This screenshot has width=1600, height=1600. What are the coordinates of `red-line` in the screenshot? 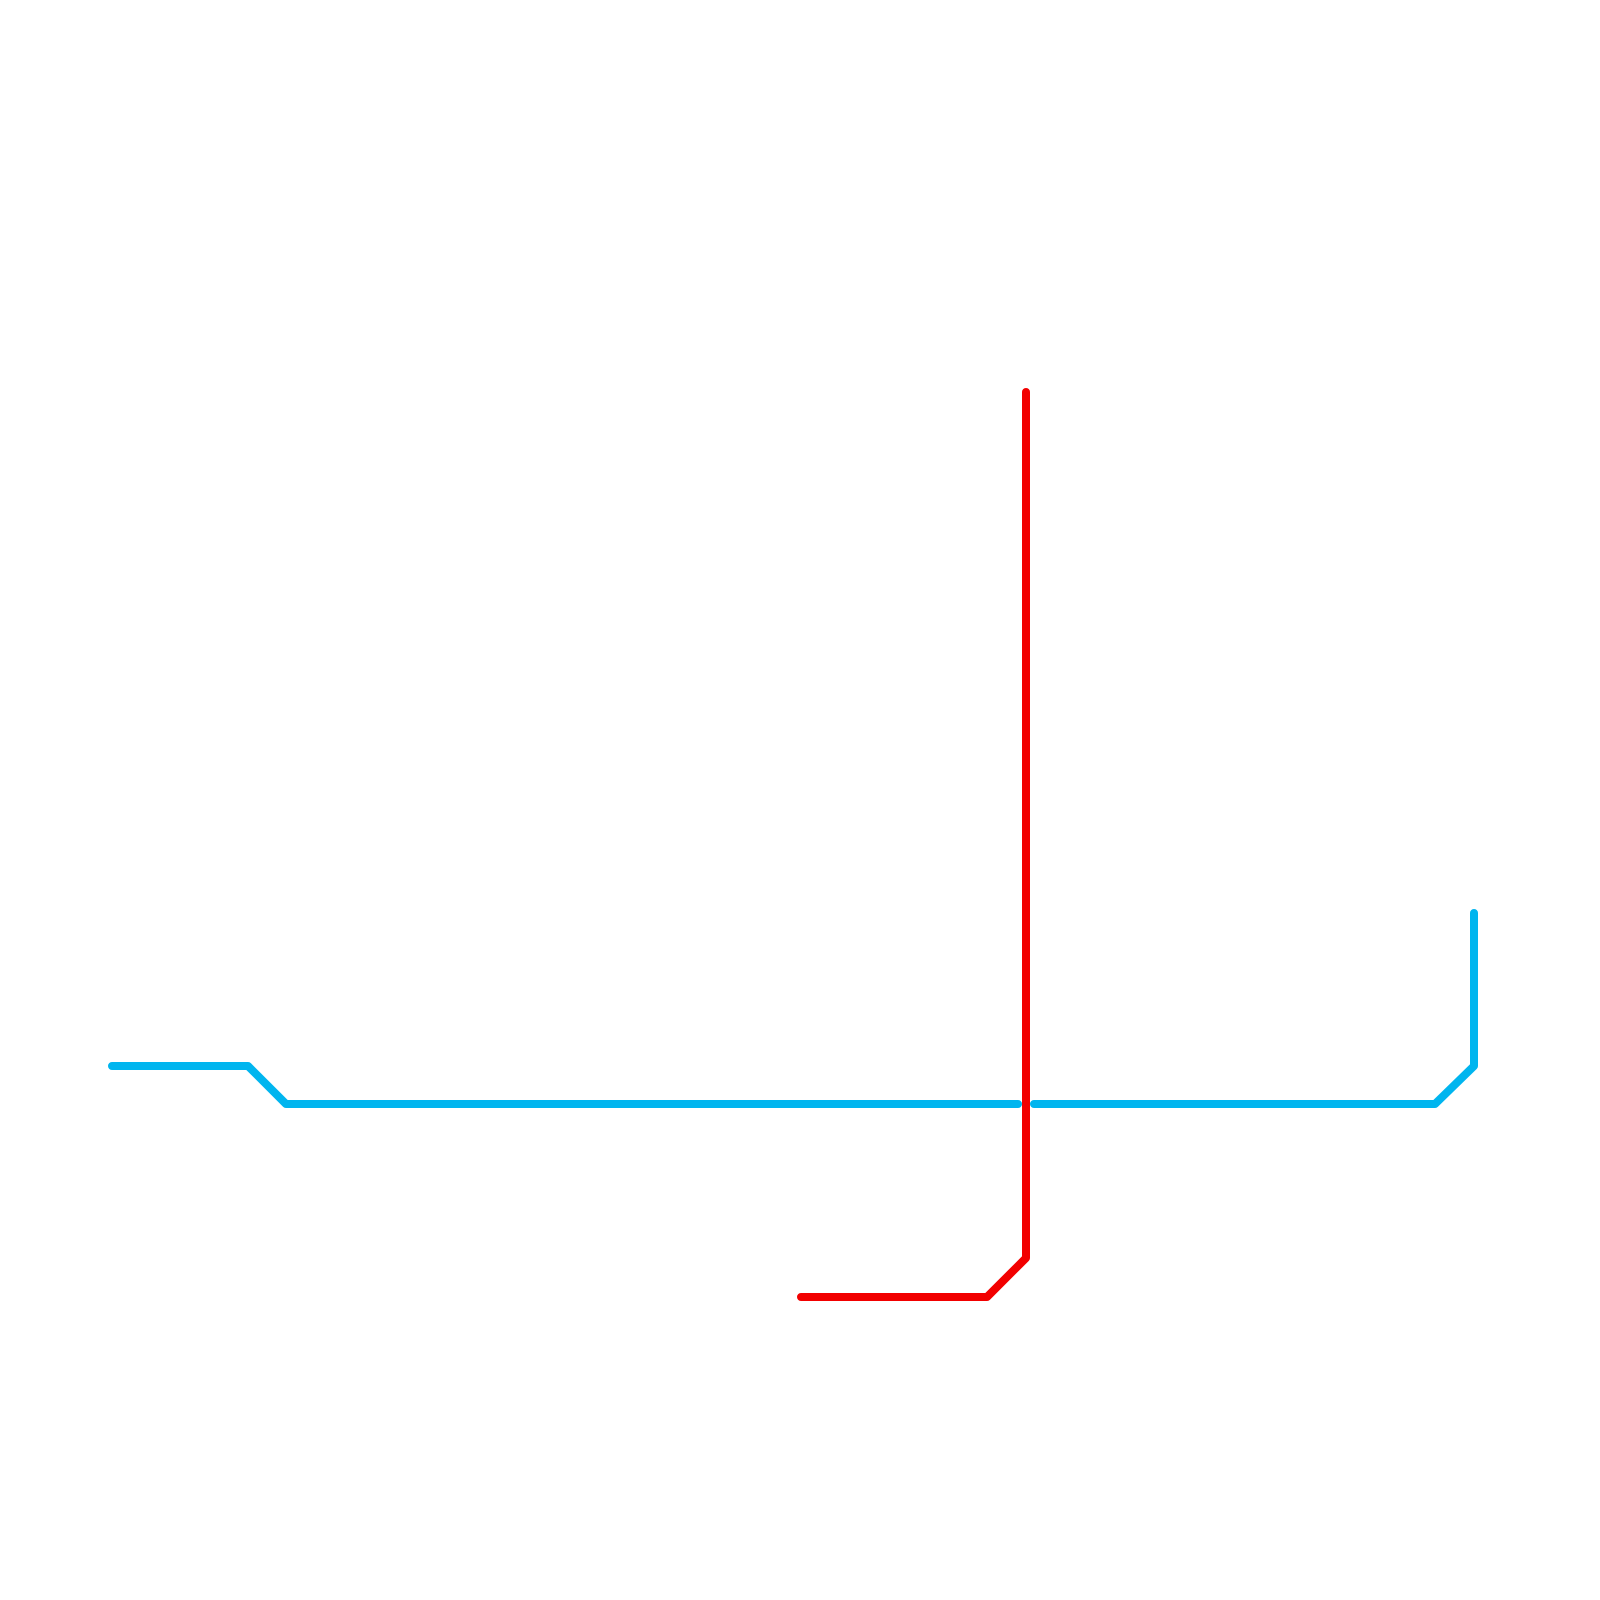 It's located at (913, 844).